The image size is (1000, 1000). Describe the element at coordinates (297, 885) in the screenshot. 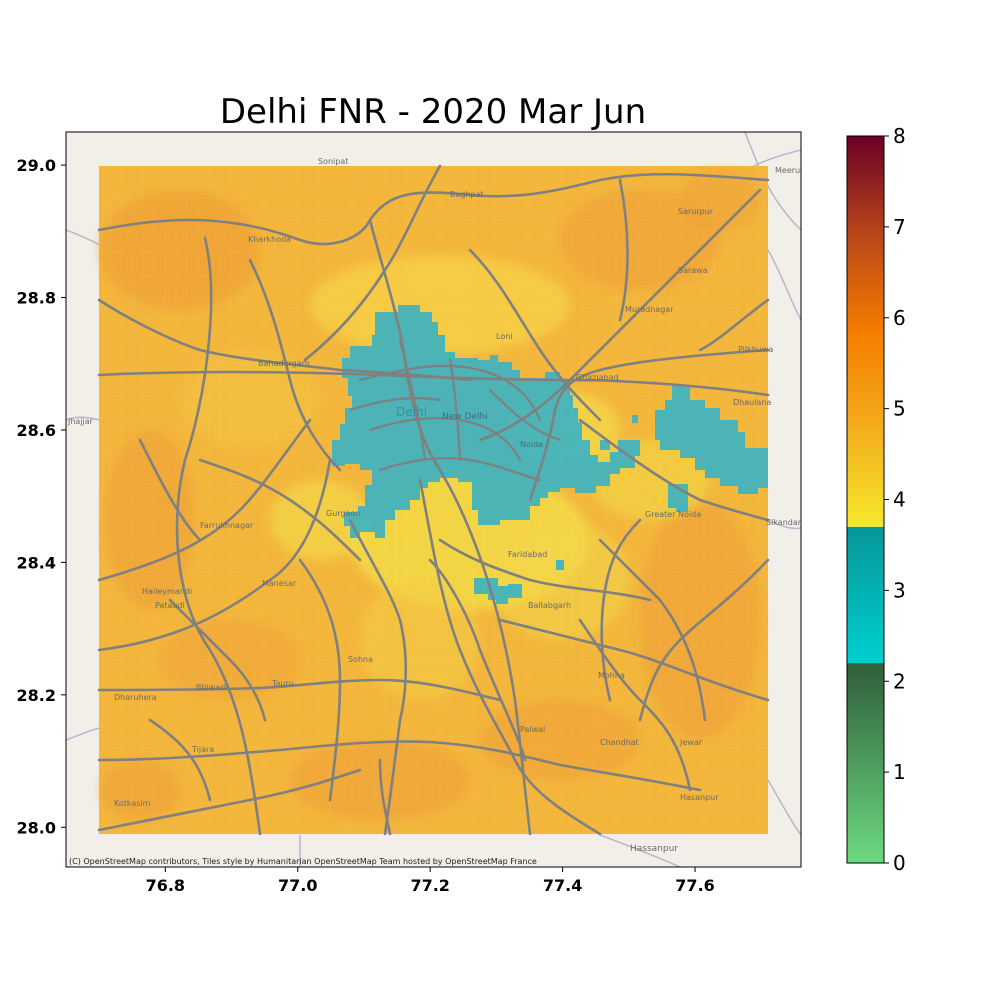

I see `x-tick-label: 77.0` at that location.